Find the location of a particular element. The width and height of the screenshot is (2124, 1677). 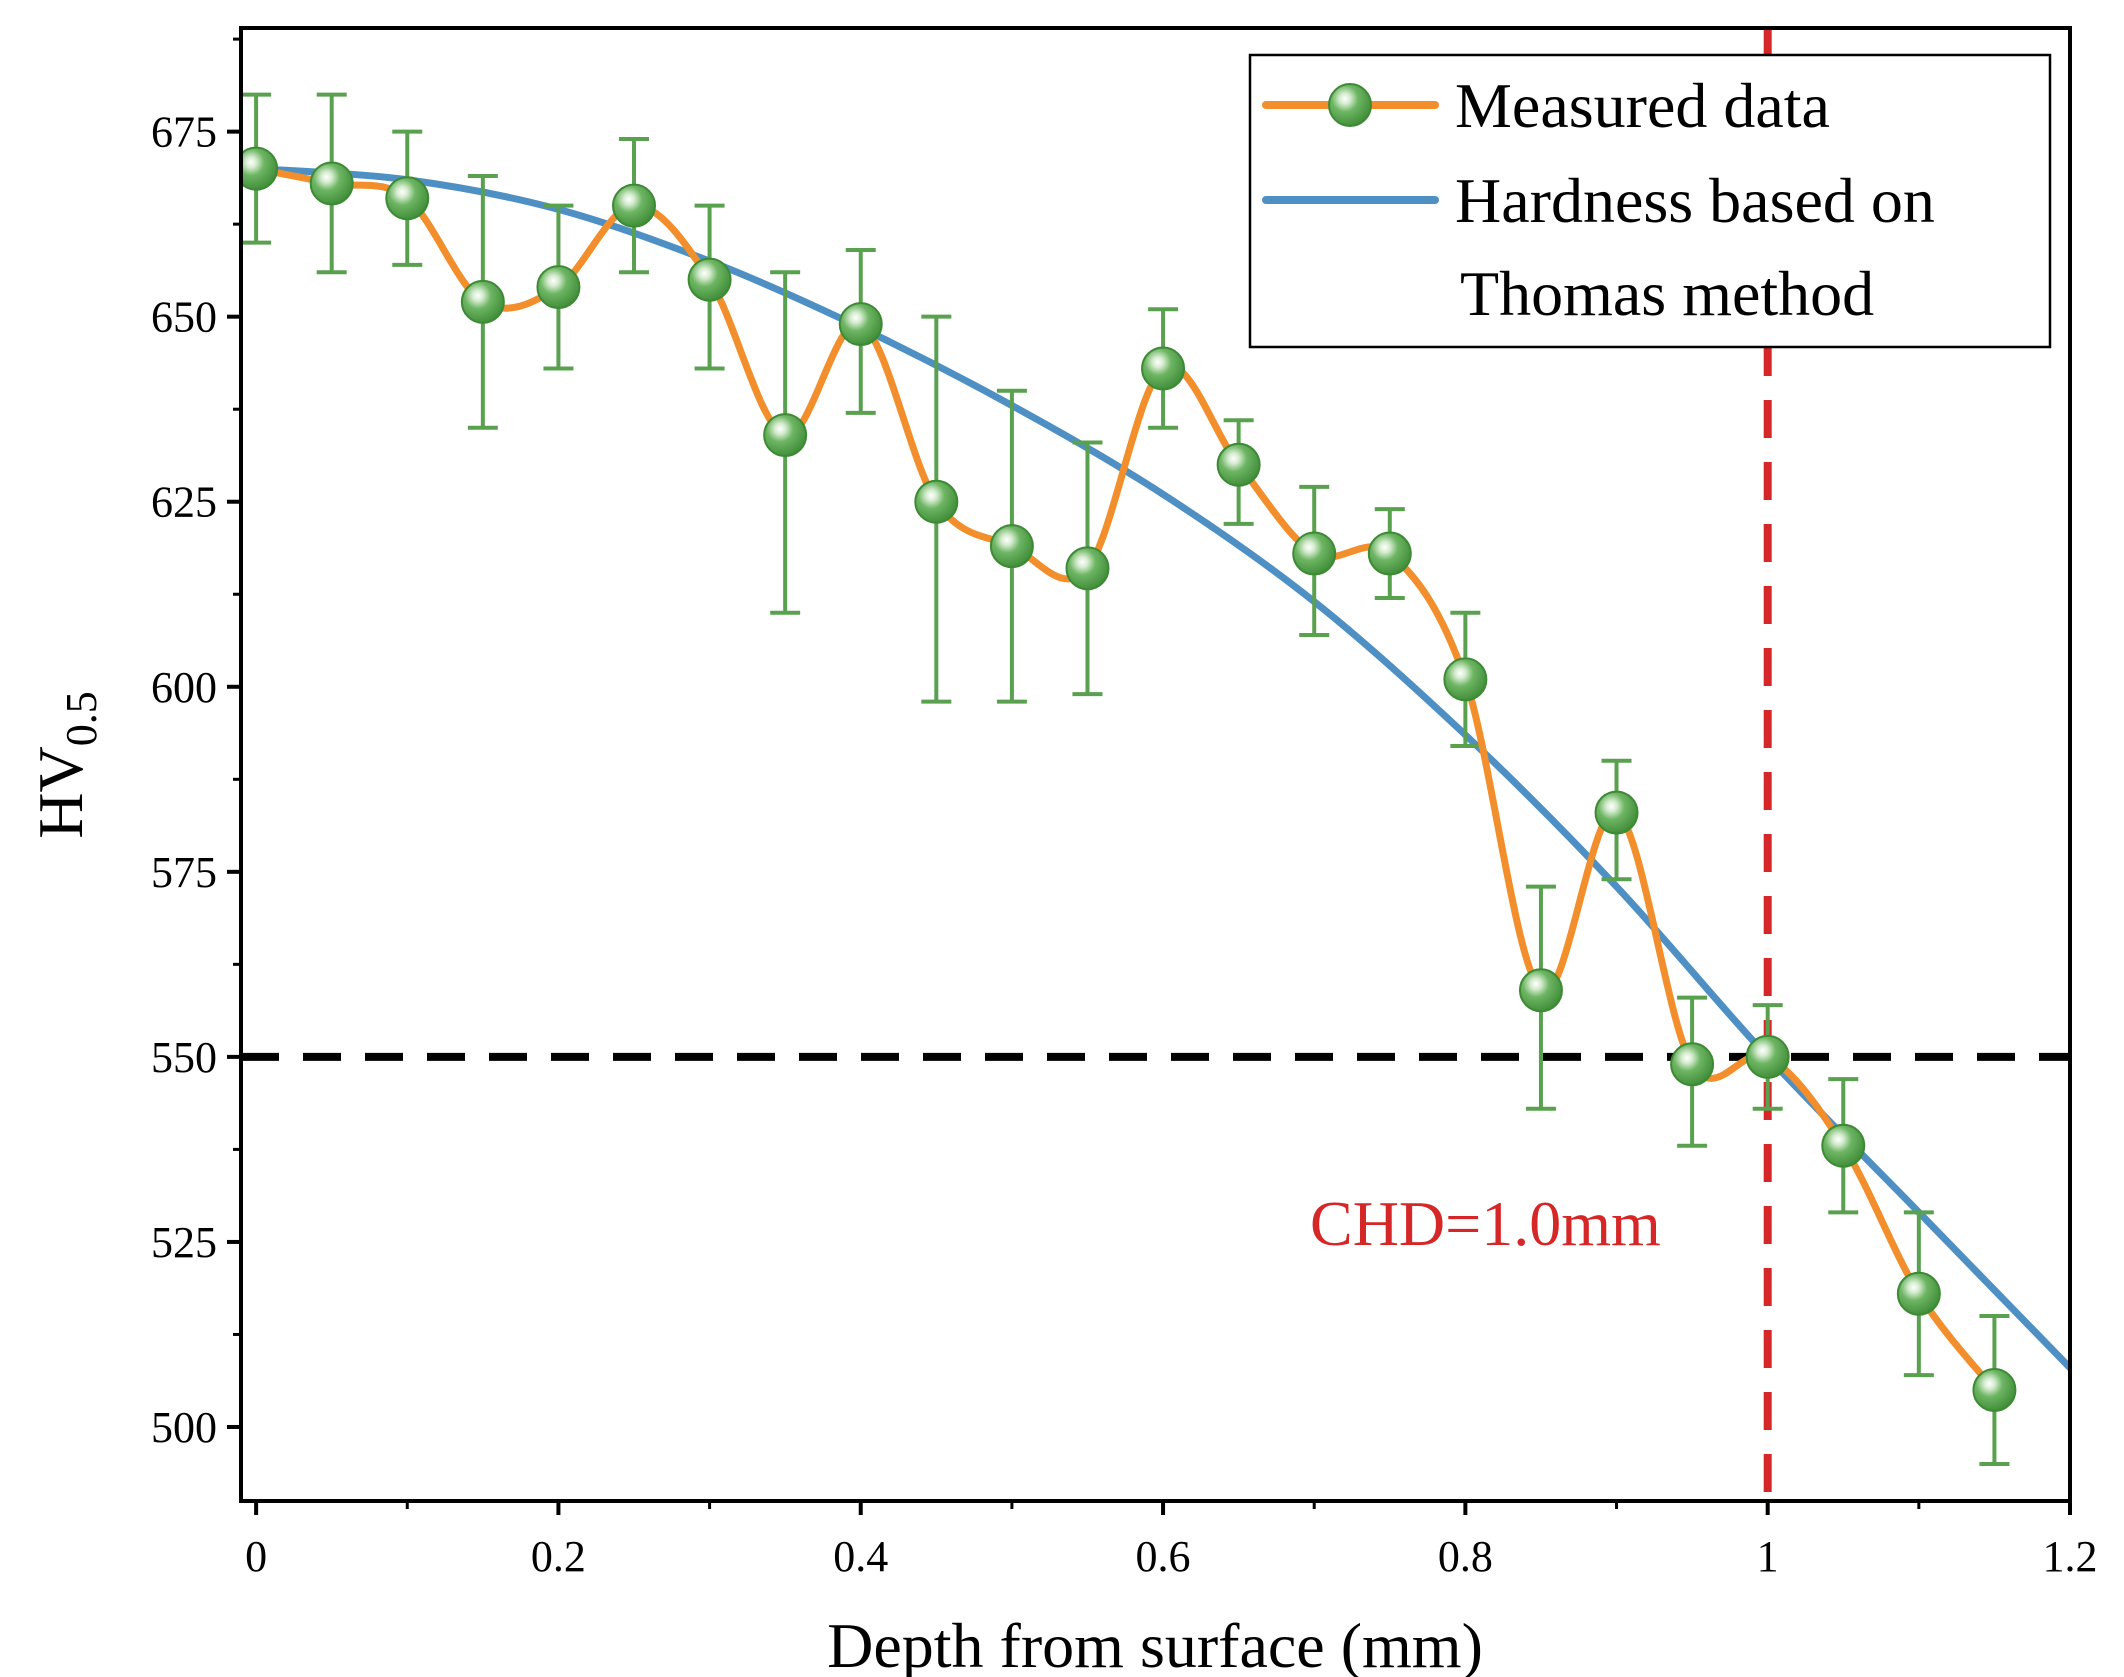

y-axis-title-main: HV is located at coordinates (60, 792).